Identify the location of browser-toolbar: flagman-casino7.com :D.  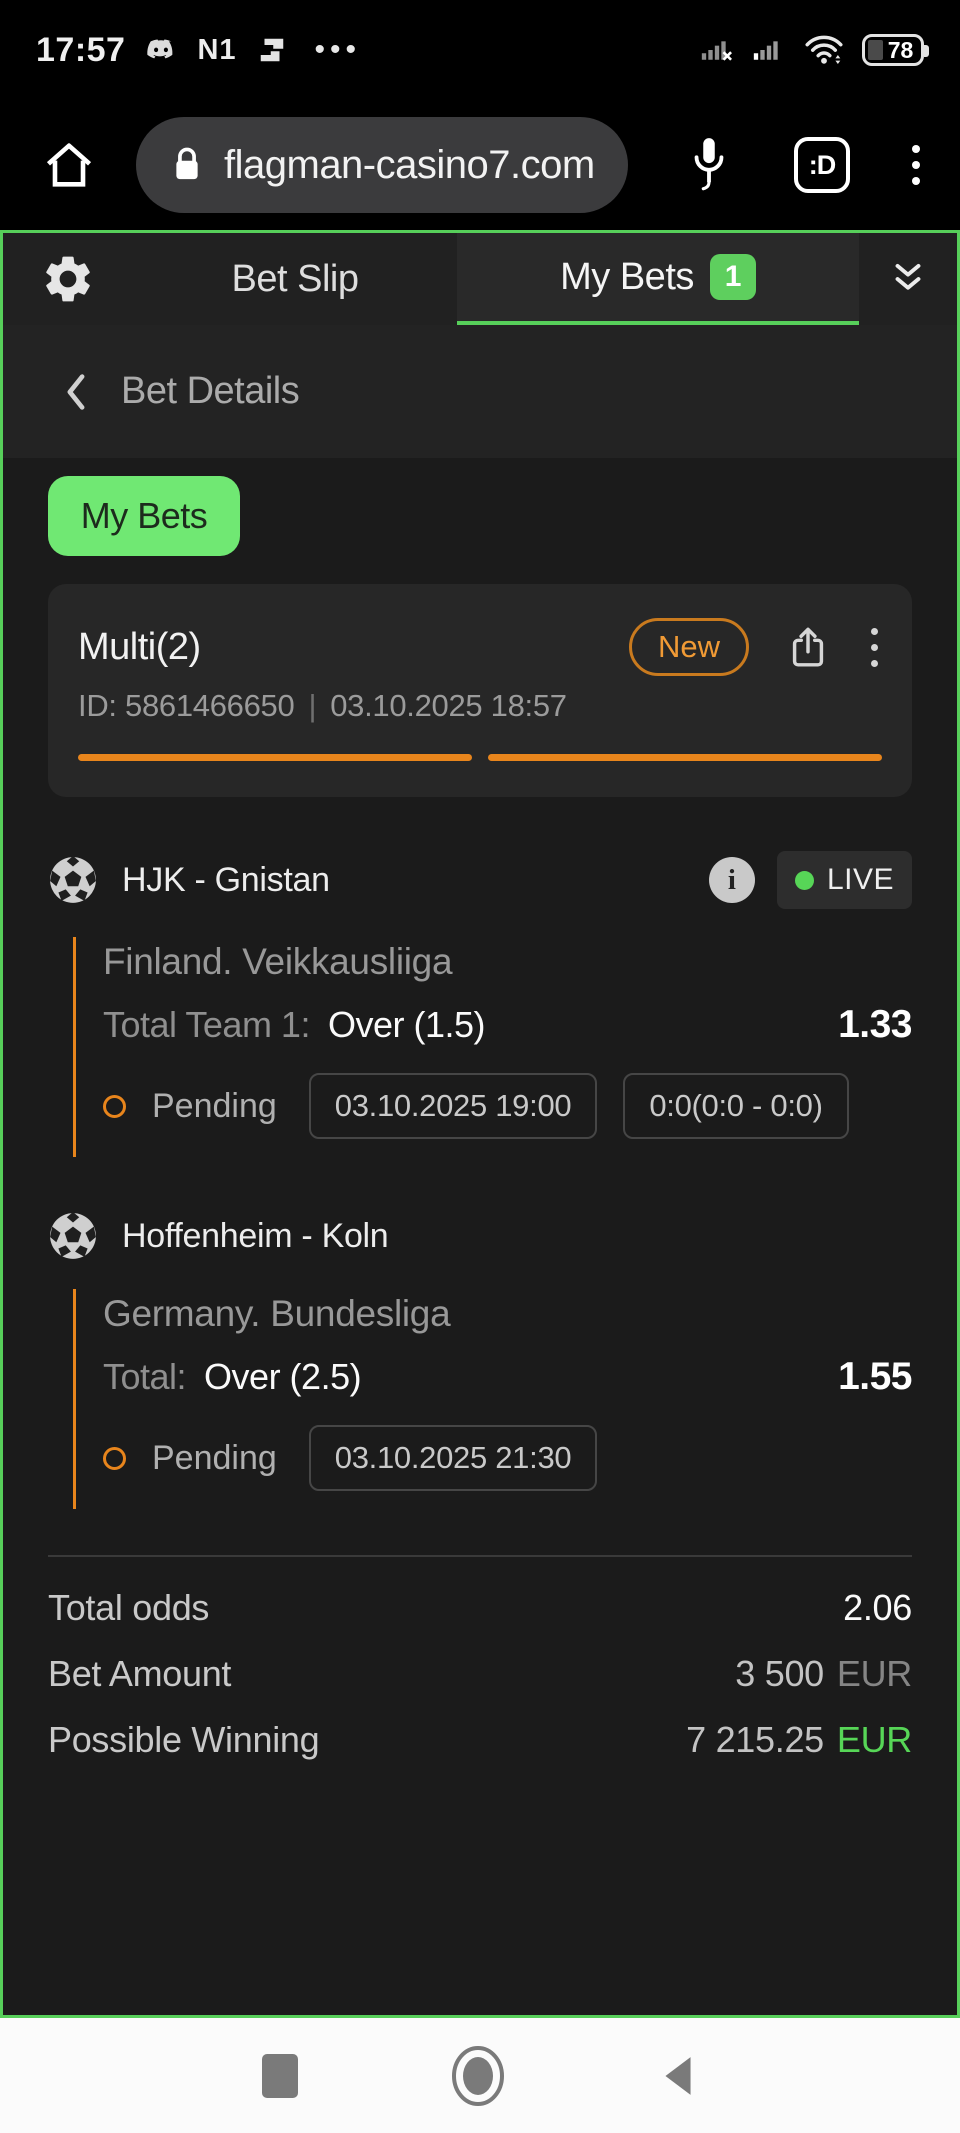
(480, 165).